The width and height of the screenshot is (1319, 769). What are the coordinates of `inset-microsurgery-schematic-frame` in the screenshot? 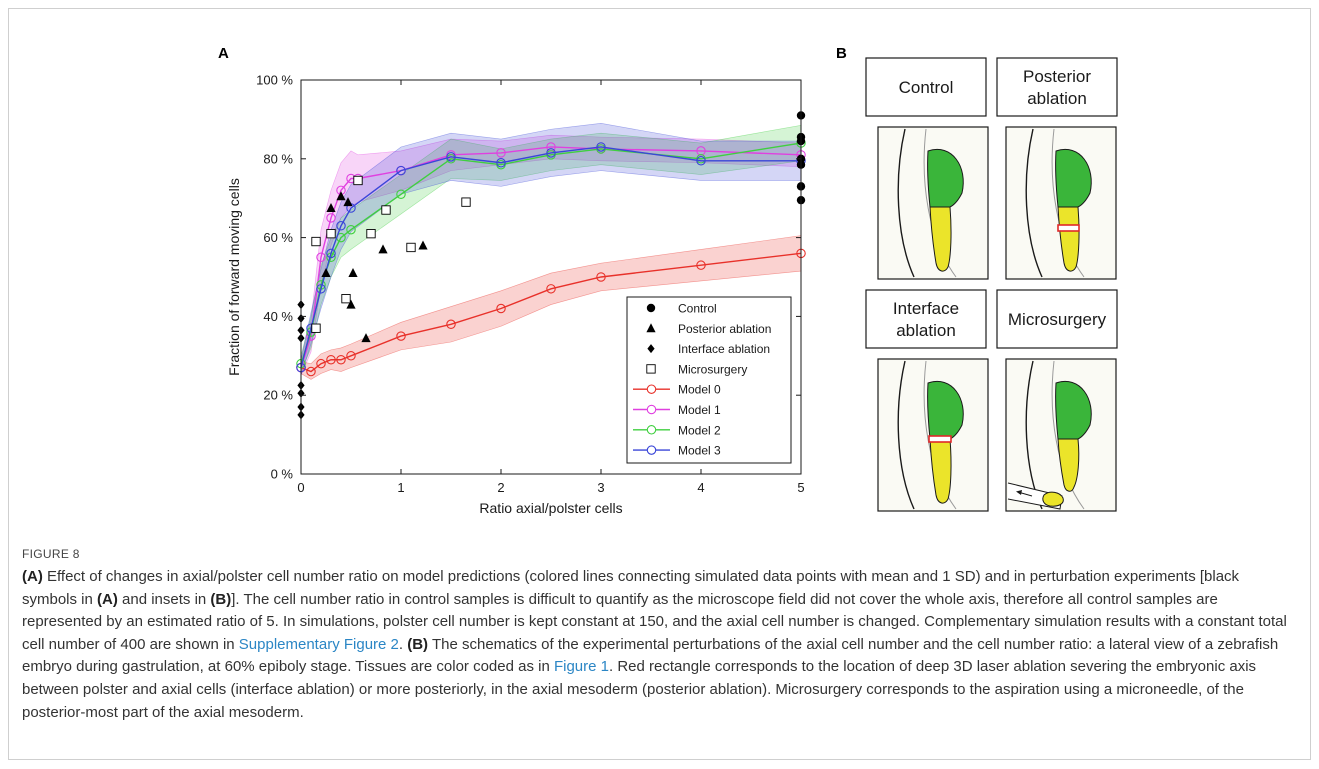 It's located at (1061, 435).